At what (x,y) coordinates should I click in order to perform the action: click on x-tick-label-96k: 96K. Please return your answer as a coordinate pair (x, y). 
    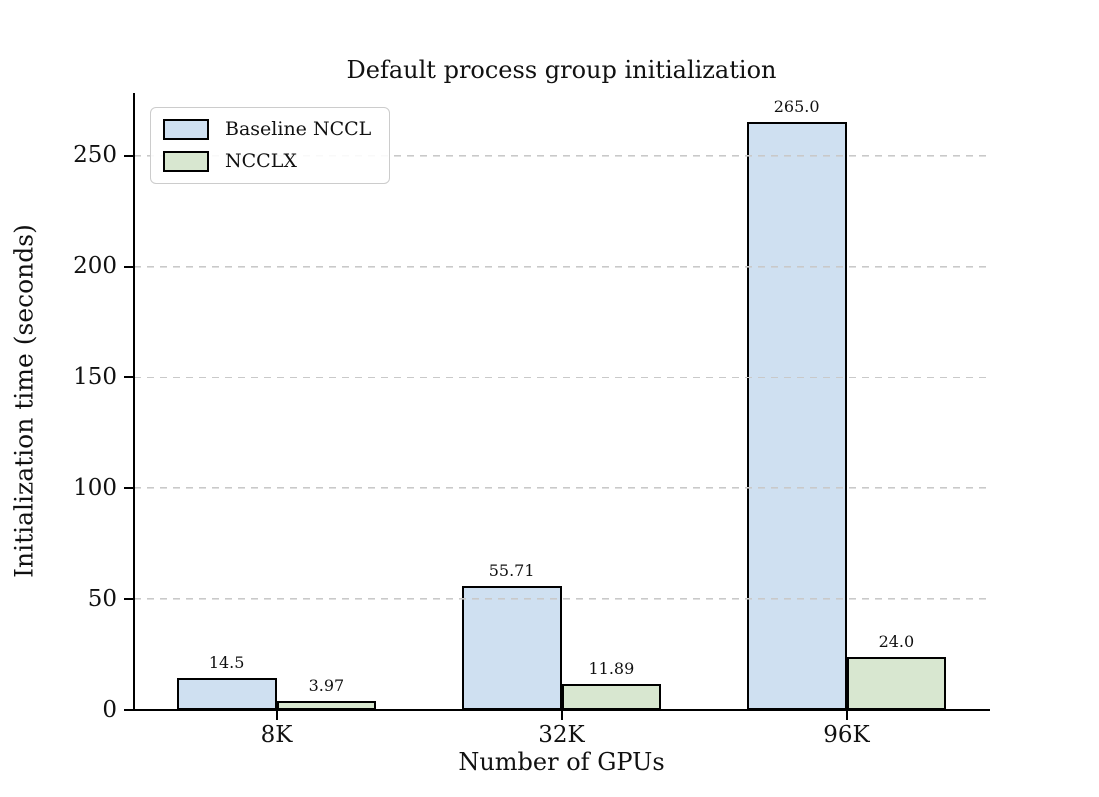
    Looking at the image, I should click on (846, 735).